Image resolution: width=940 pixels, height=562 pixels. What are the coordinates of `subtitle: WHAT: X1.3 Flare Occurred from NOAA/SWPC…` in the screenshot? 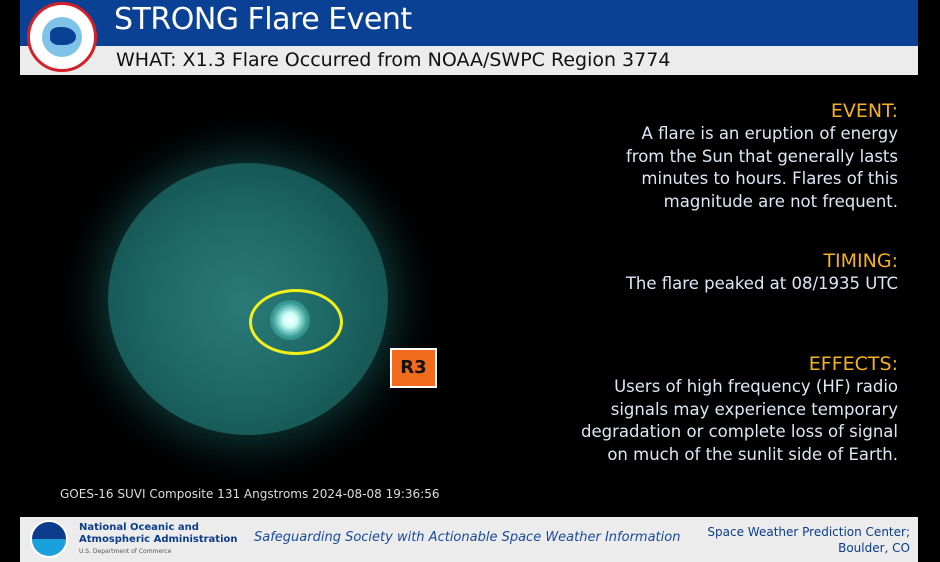 It's located at (393, 60).